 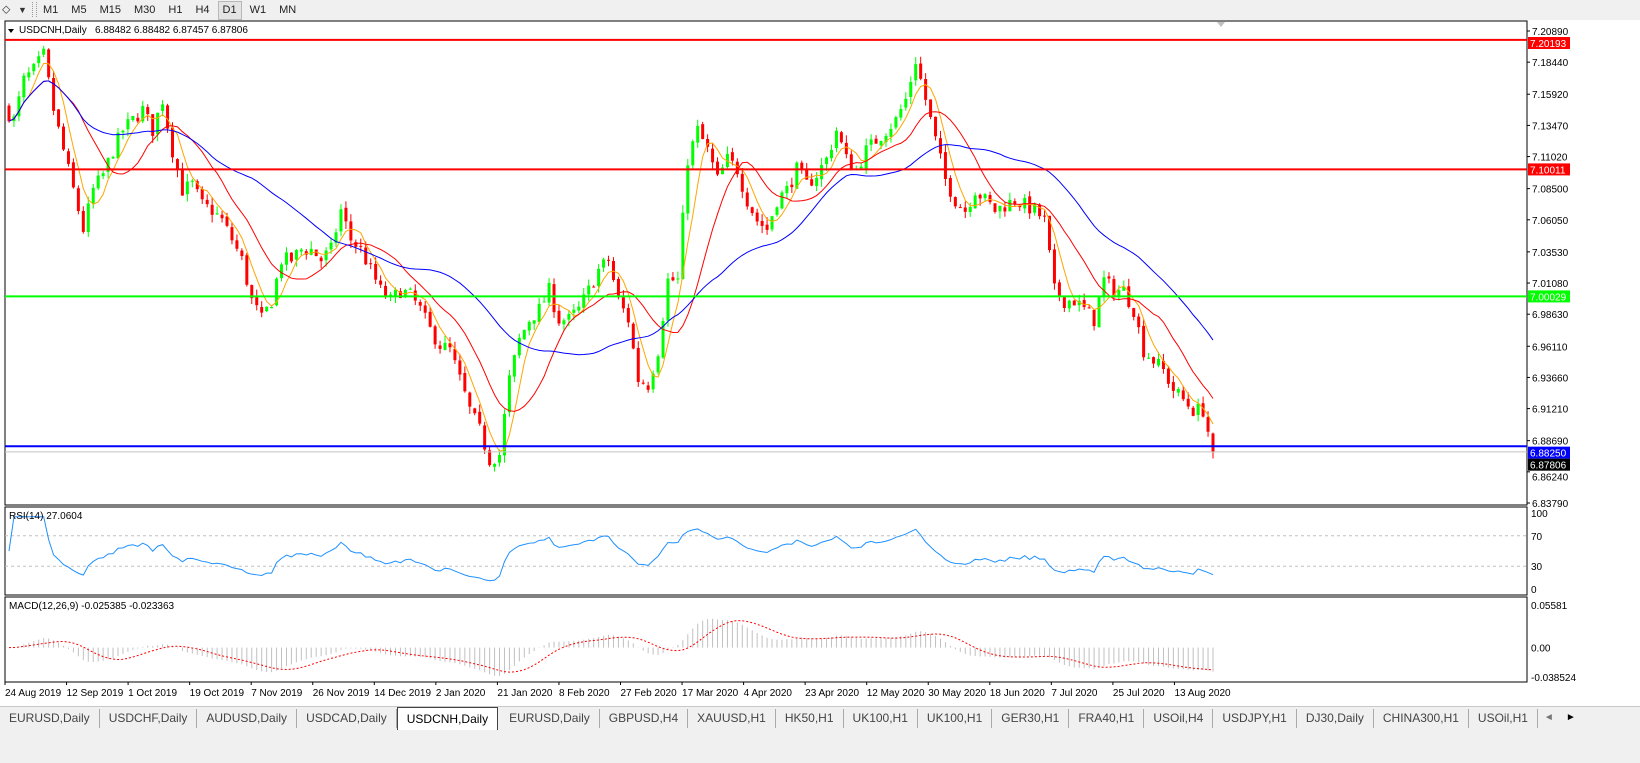 What do you see at coordinates (447, 718) in the screenshot?
I see `chart-tab: USDCNH,Daily` at bounding box center [447, 718].